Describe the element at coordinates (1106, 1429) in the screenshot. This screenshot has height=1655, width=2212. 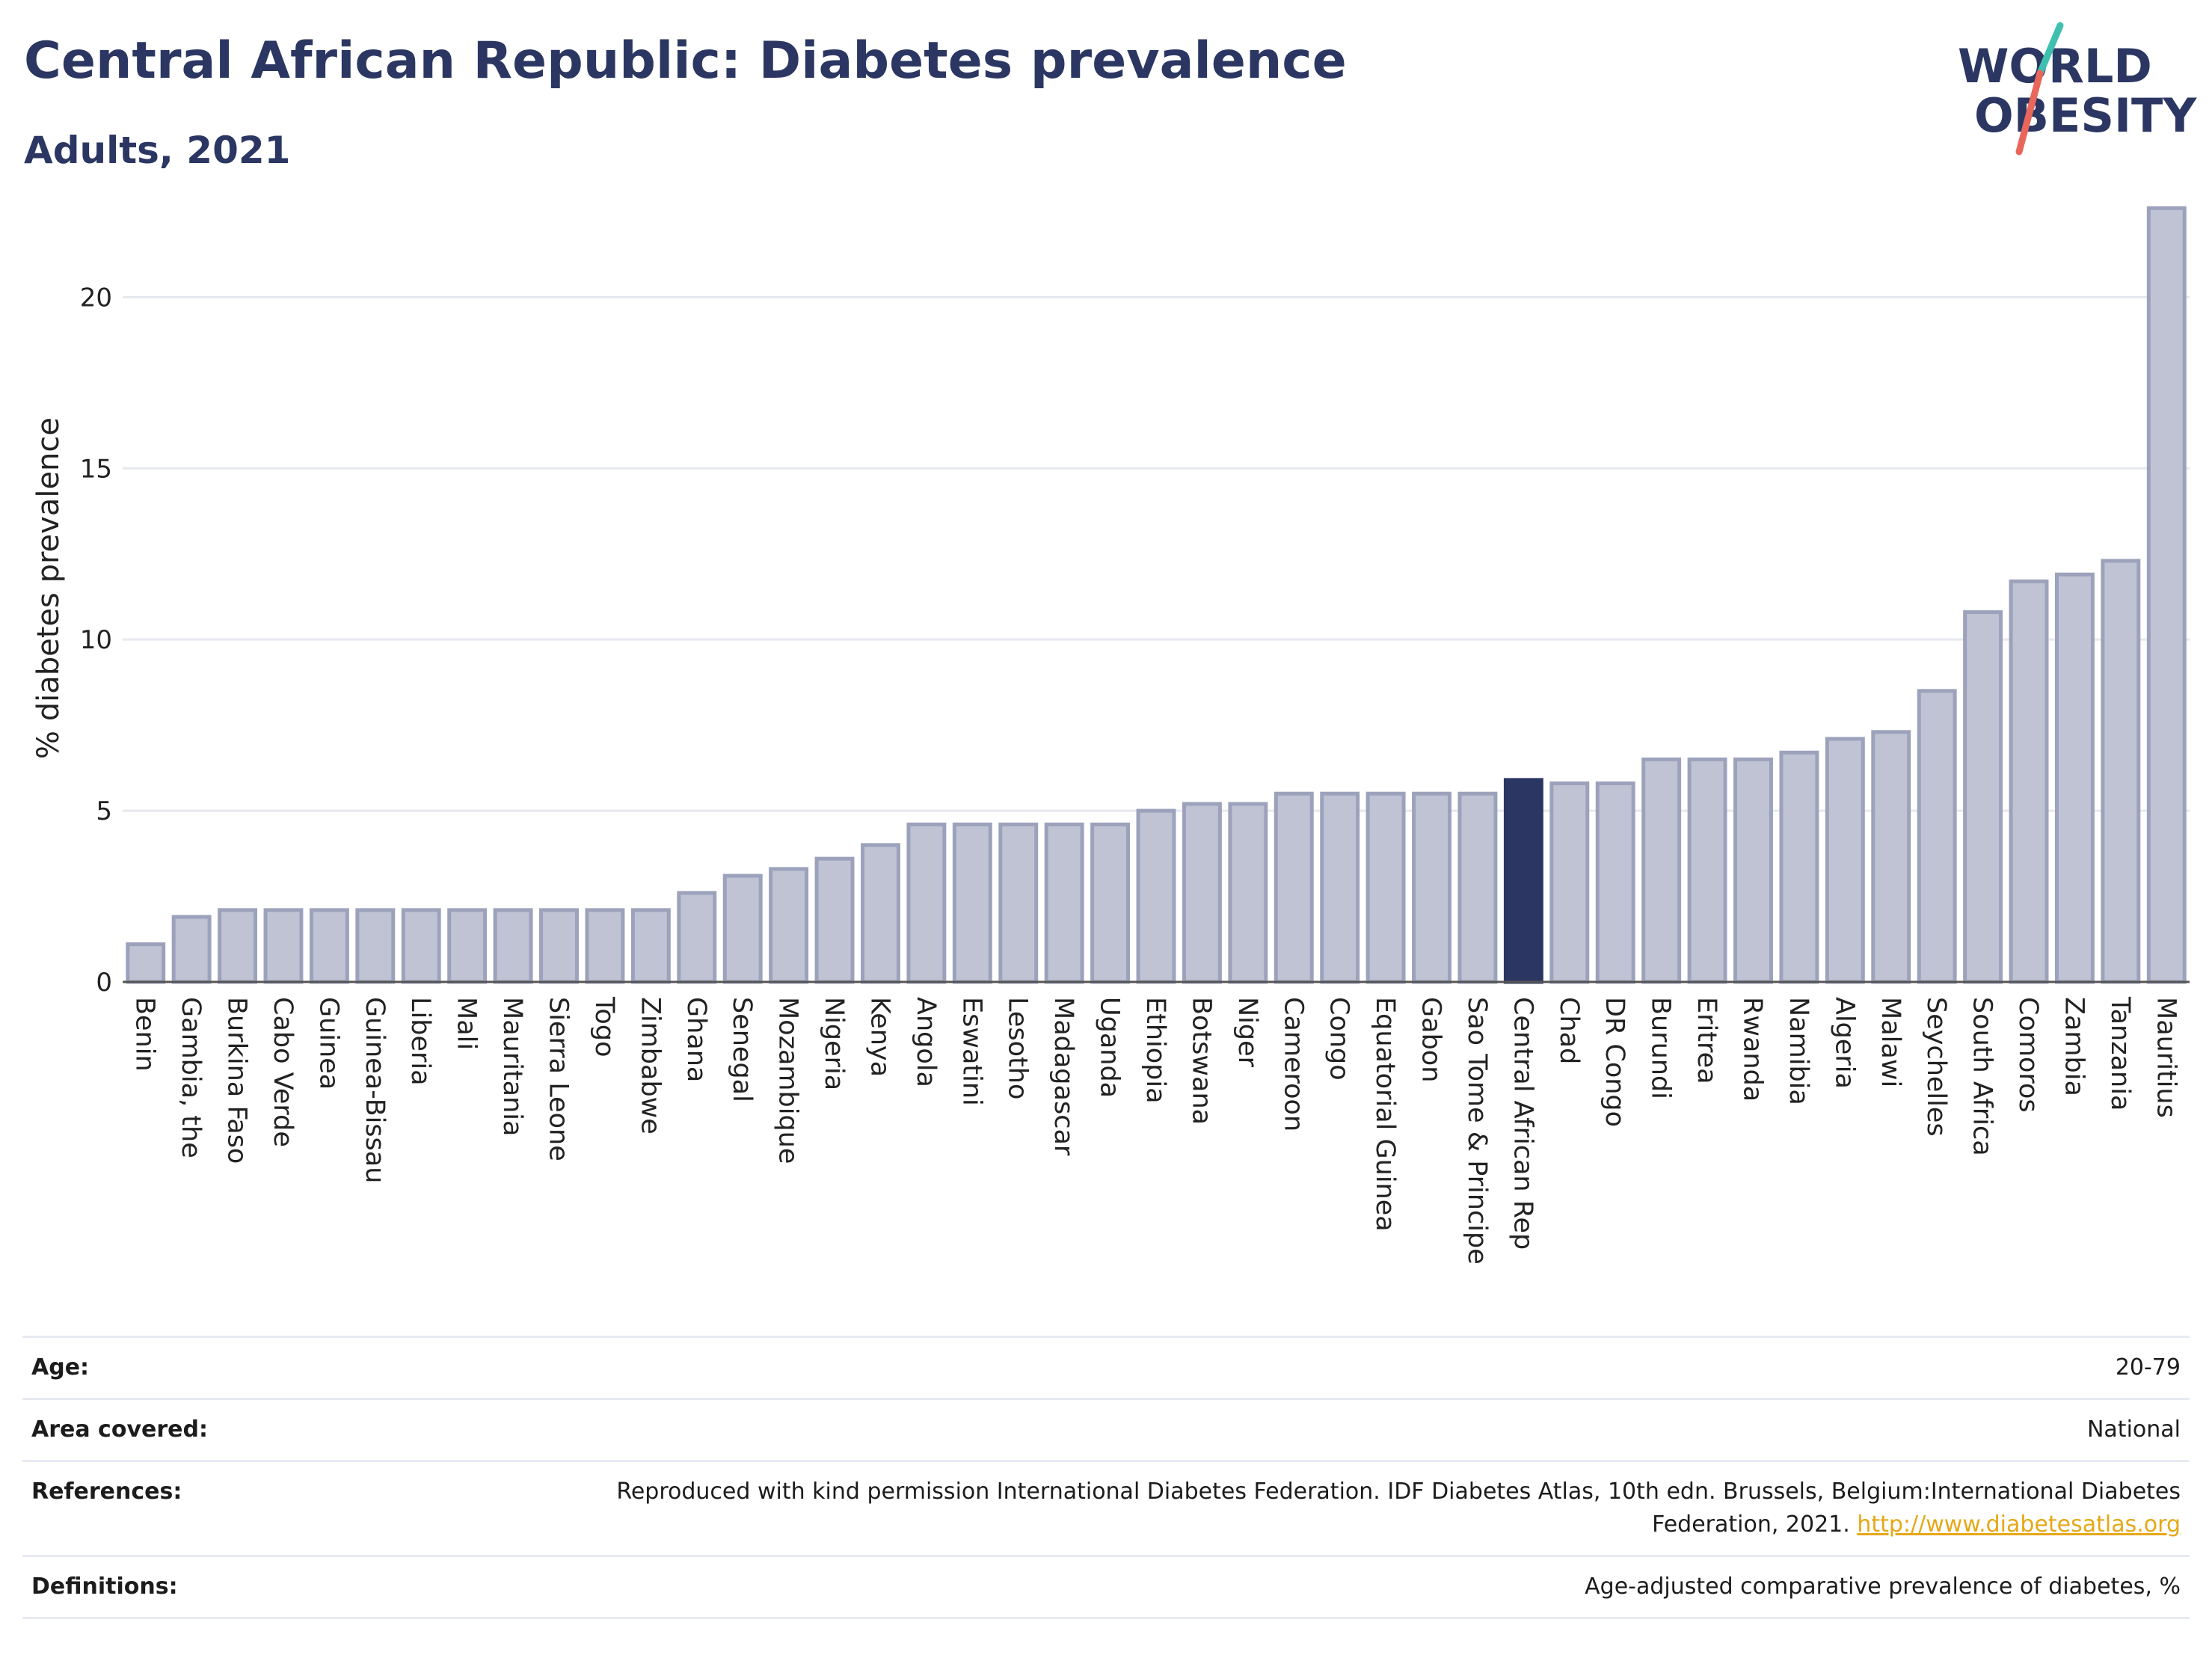
I see `meta-row-area: Area covered: National` at that location.